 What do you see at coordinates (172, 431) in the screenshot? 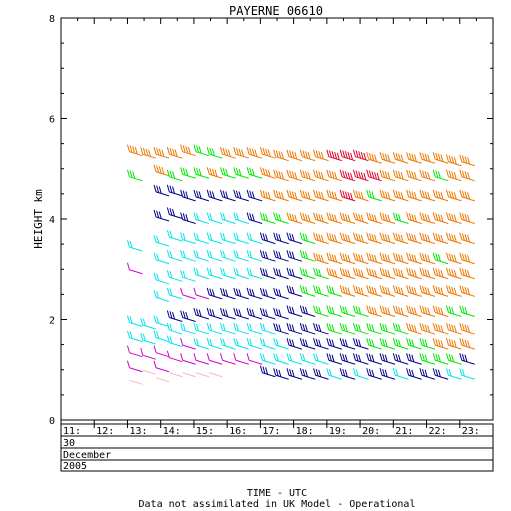
I see `time-tick-label: 14:` at bounding box center [172, 431].